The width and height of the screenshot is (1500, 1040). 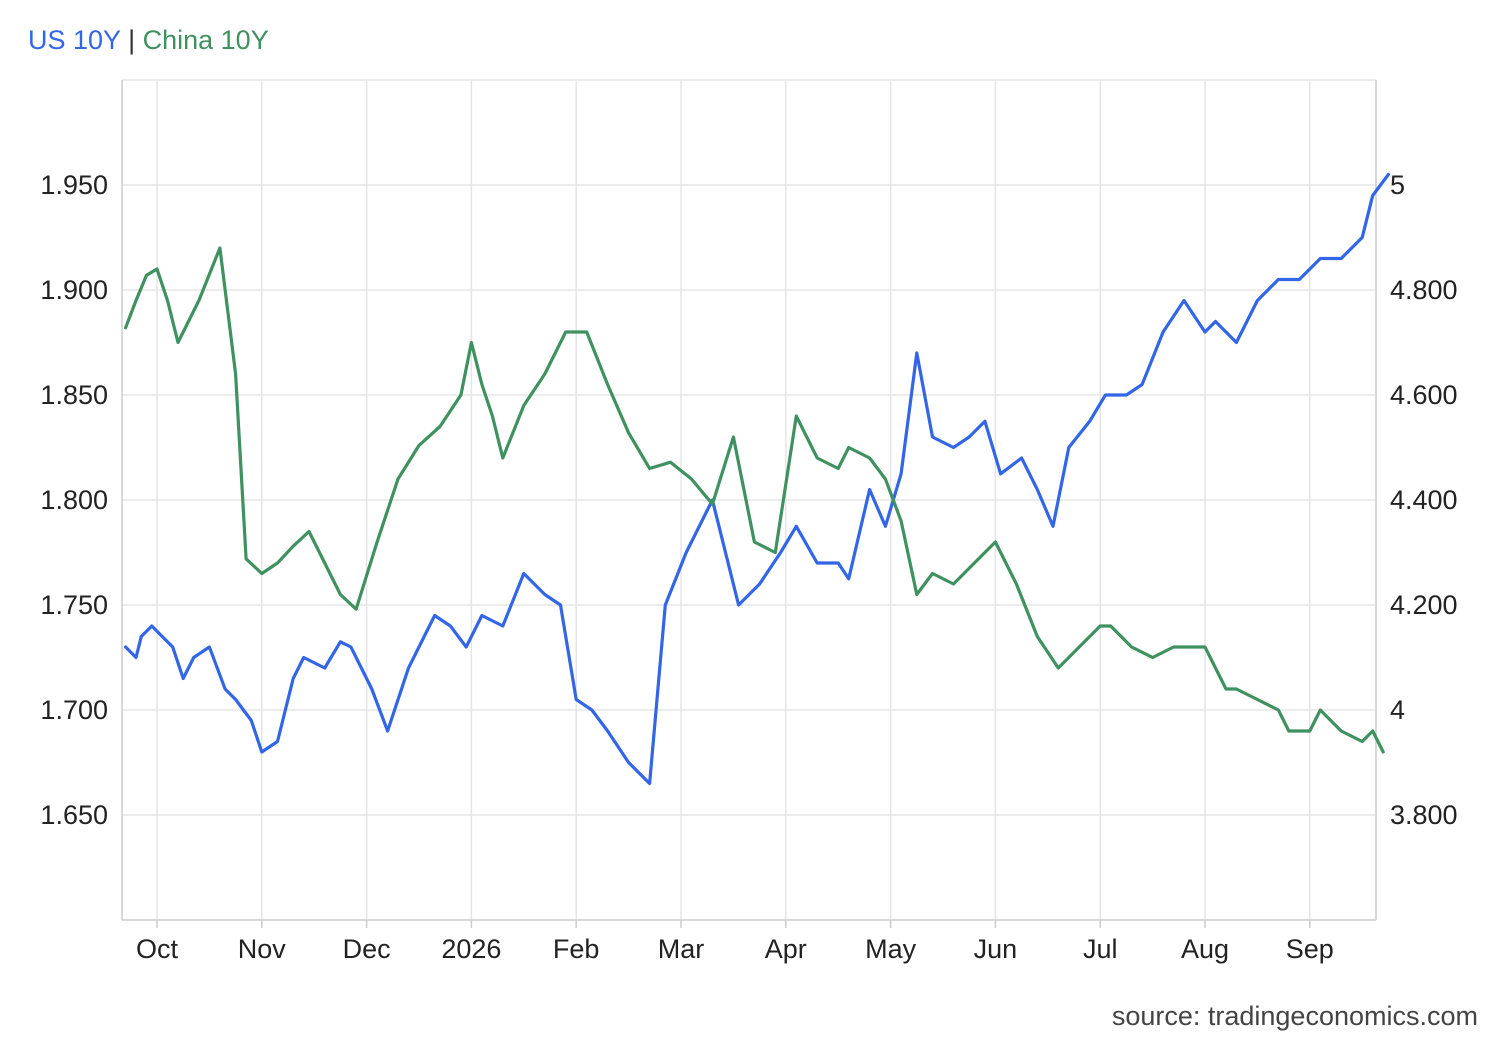 What do you see at coordinates (1100, 949) in the screenshot?
I see `x-tick-label: Jul` at bounding box center [1100, 949].